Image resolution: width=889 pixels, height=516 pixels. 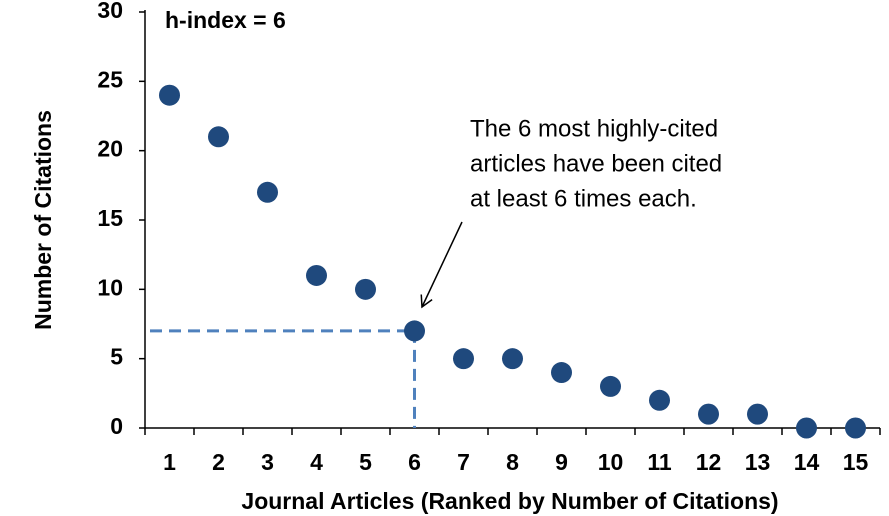 I want to click on x-tick-label: 11, so click(x=659, y=462).